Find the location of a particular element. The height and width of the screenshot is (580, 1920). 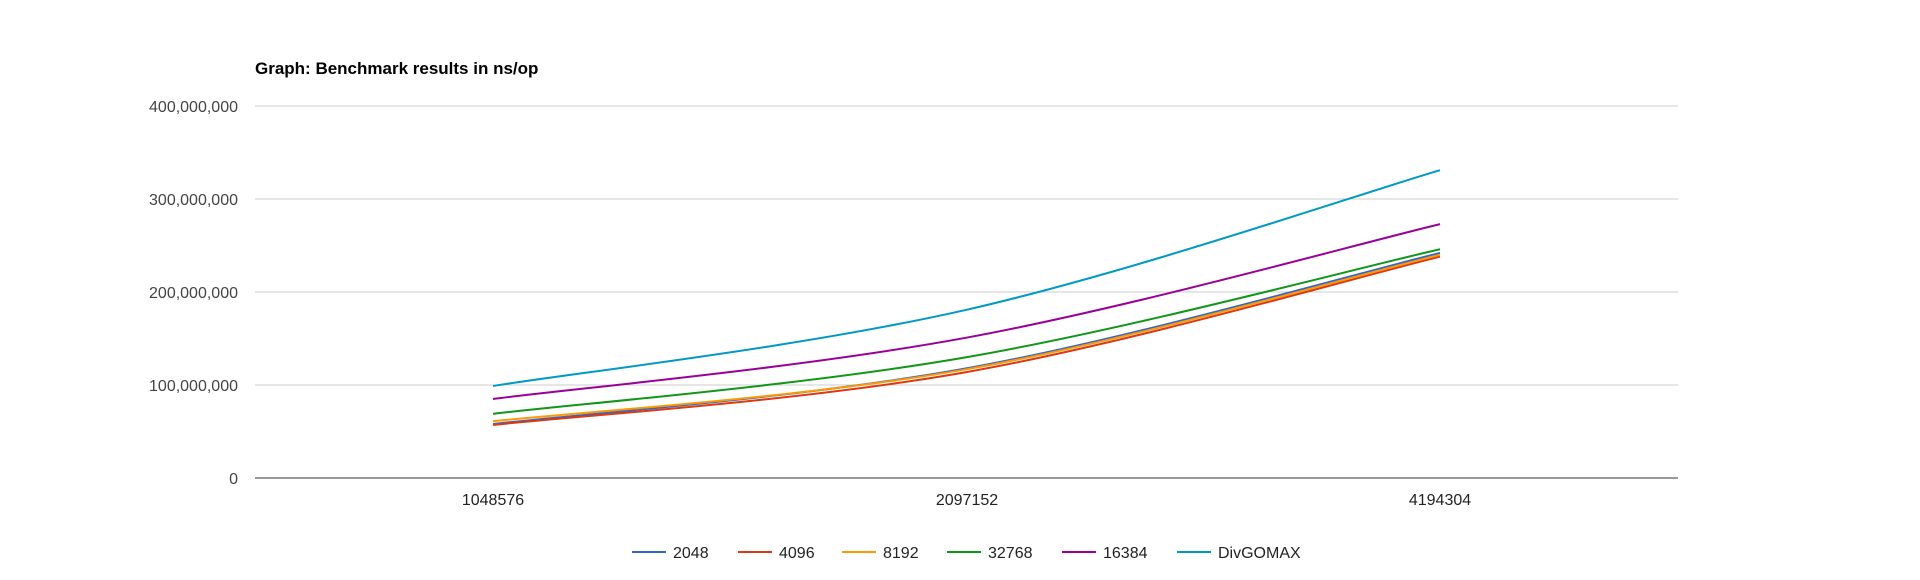

legend-label: 2048 is located at coordinates (691, 553).